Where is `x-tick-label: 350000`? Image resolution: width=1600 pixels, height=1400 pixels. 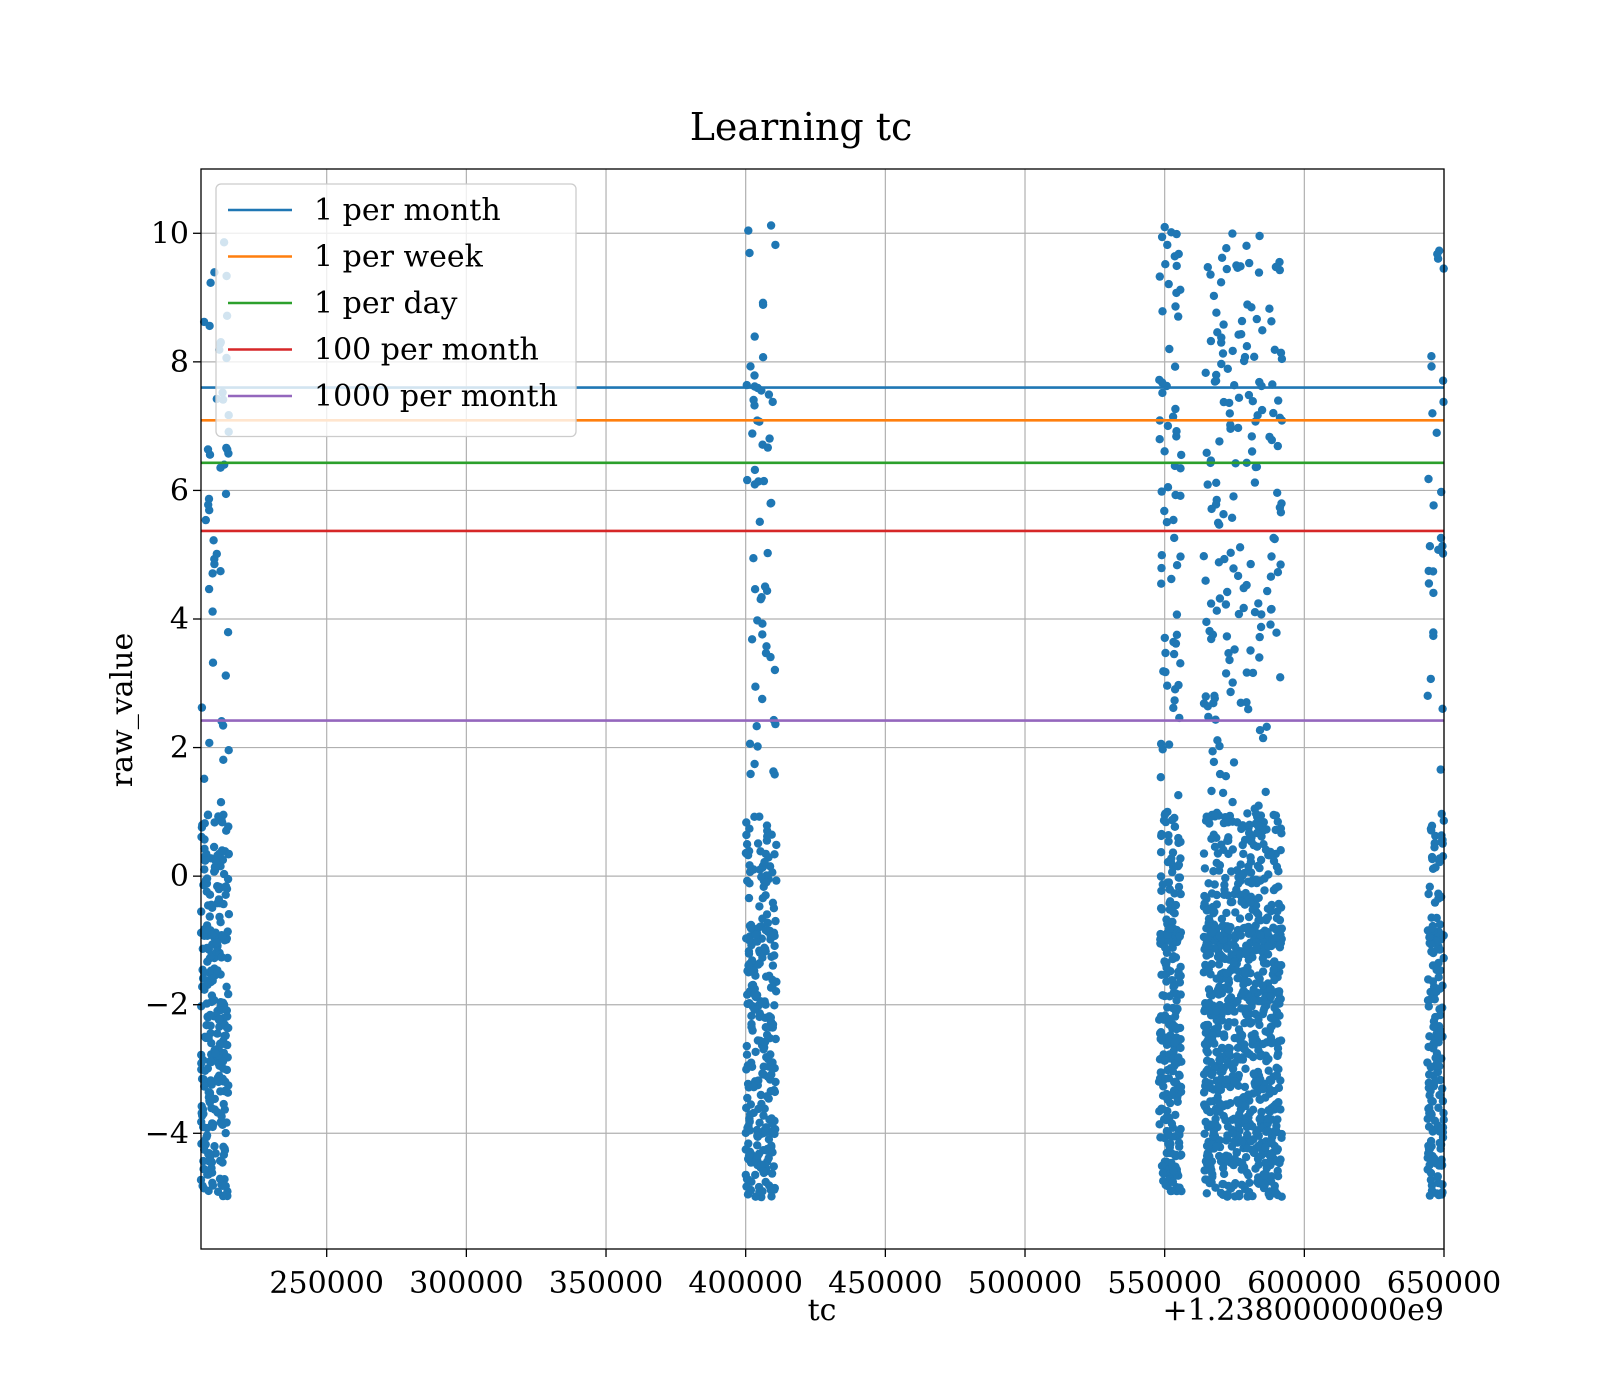
x-tick-label: 350000 is located at coordinates (606, 1283).